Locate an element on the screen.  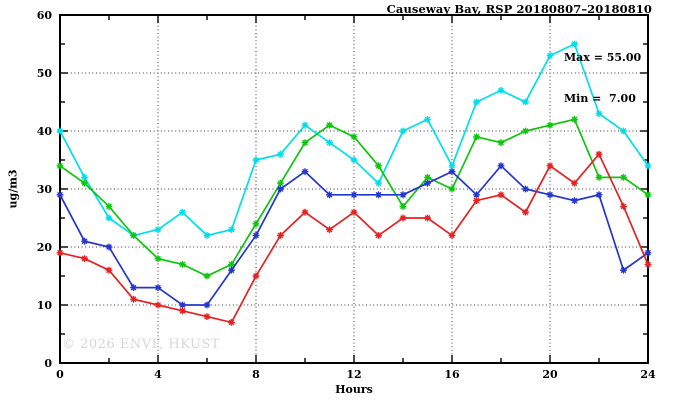
y-tick-label: 0 is located at coordinates (48, 363).